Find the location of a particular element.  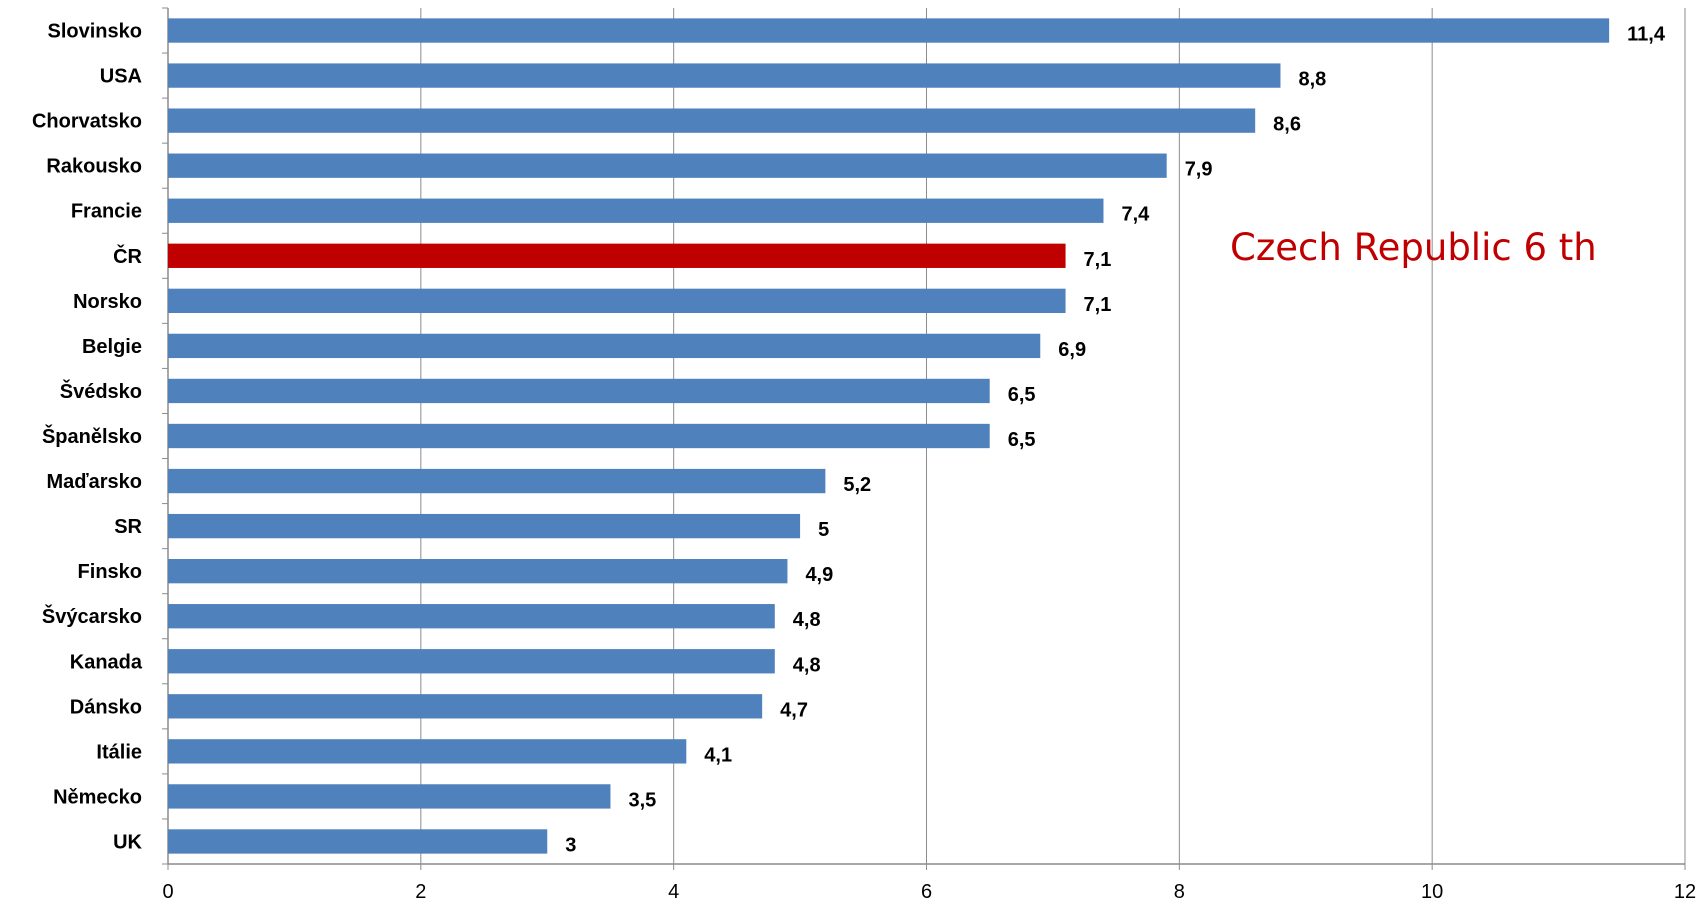

category-label: Švédsko is located at coordinates (101, 391).